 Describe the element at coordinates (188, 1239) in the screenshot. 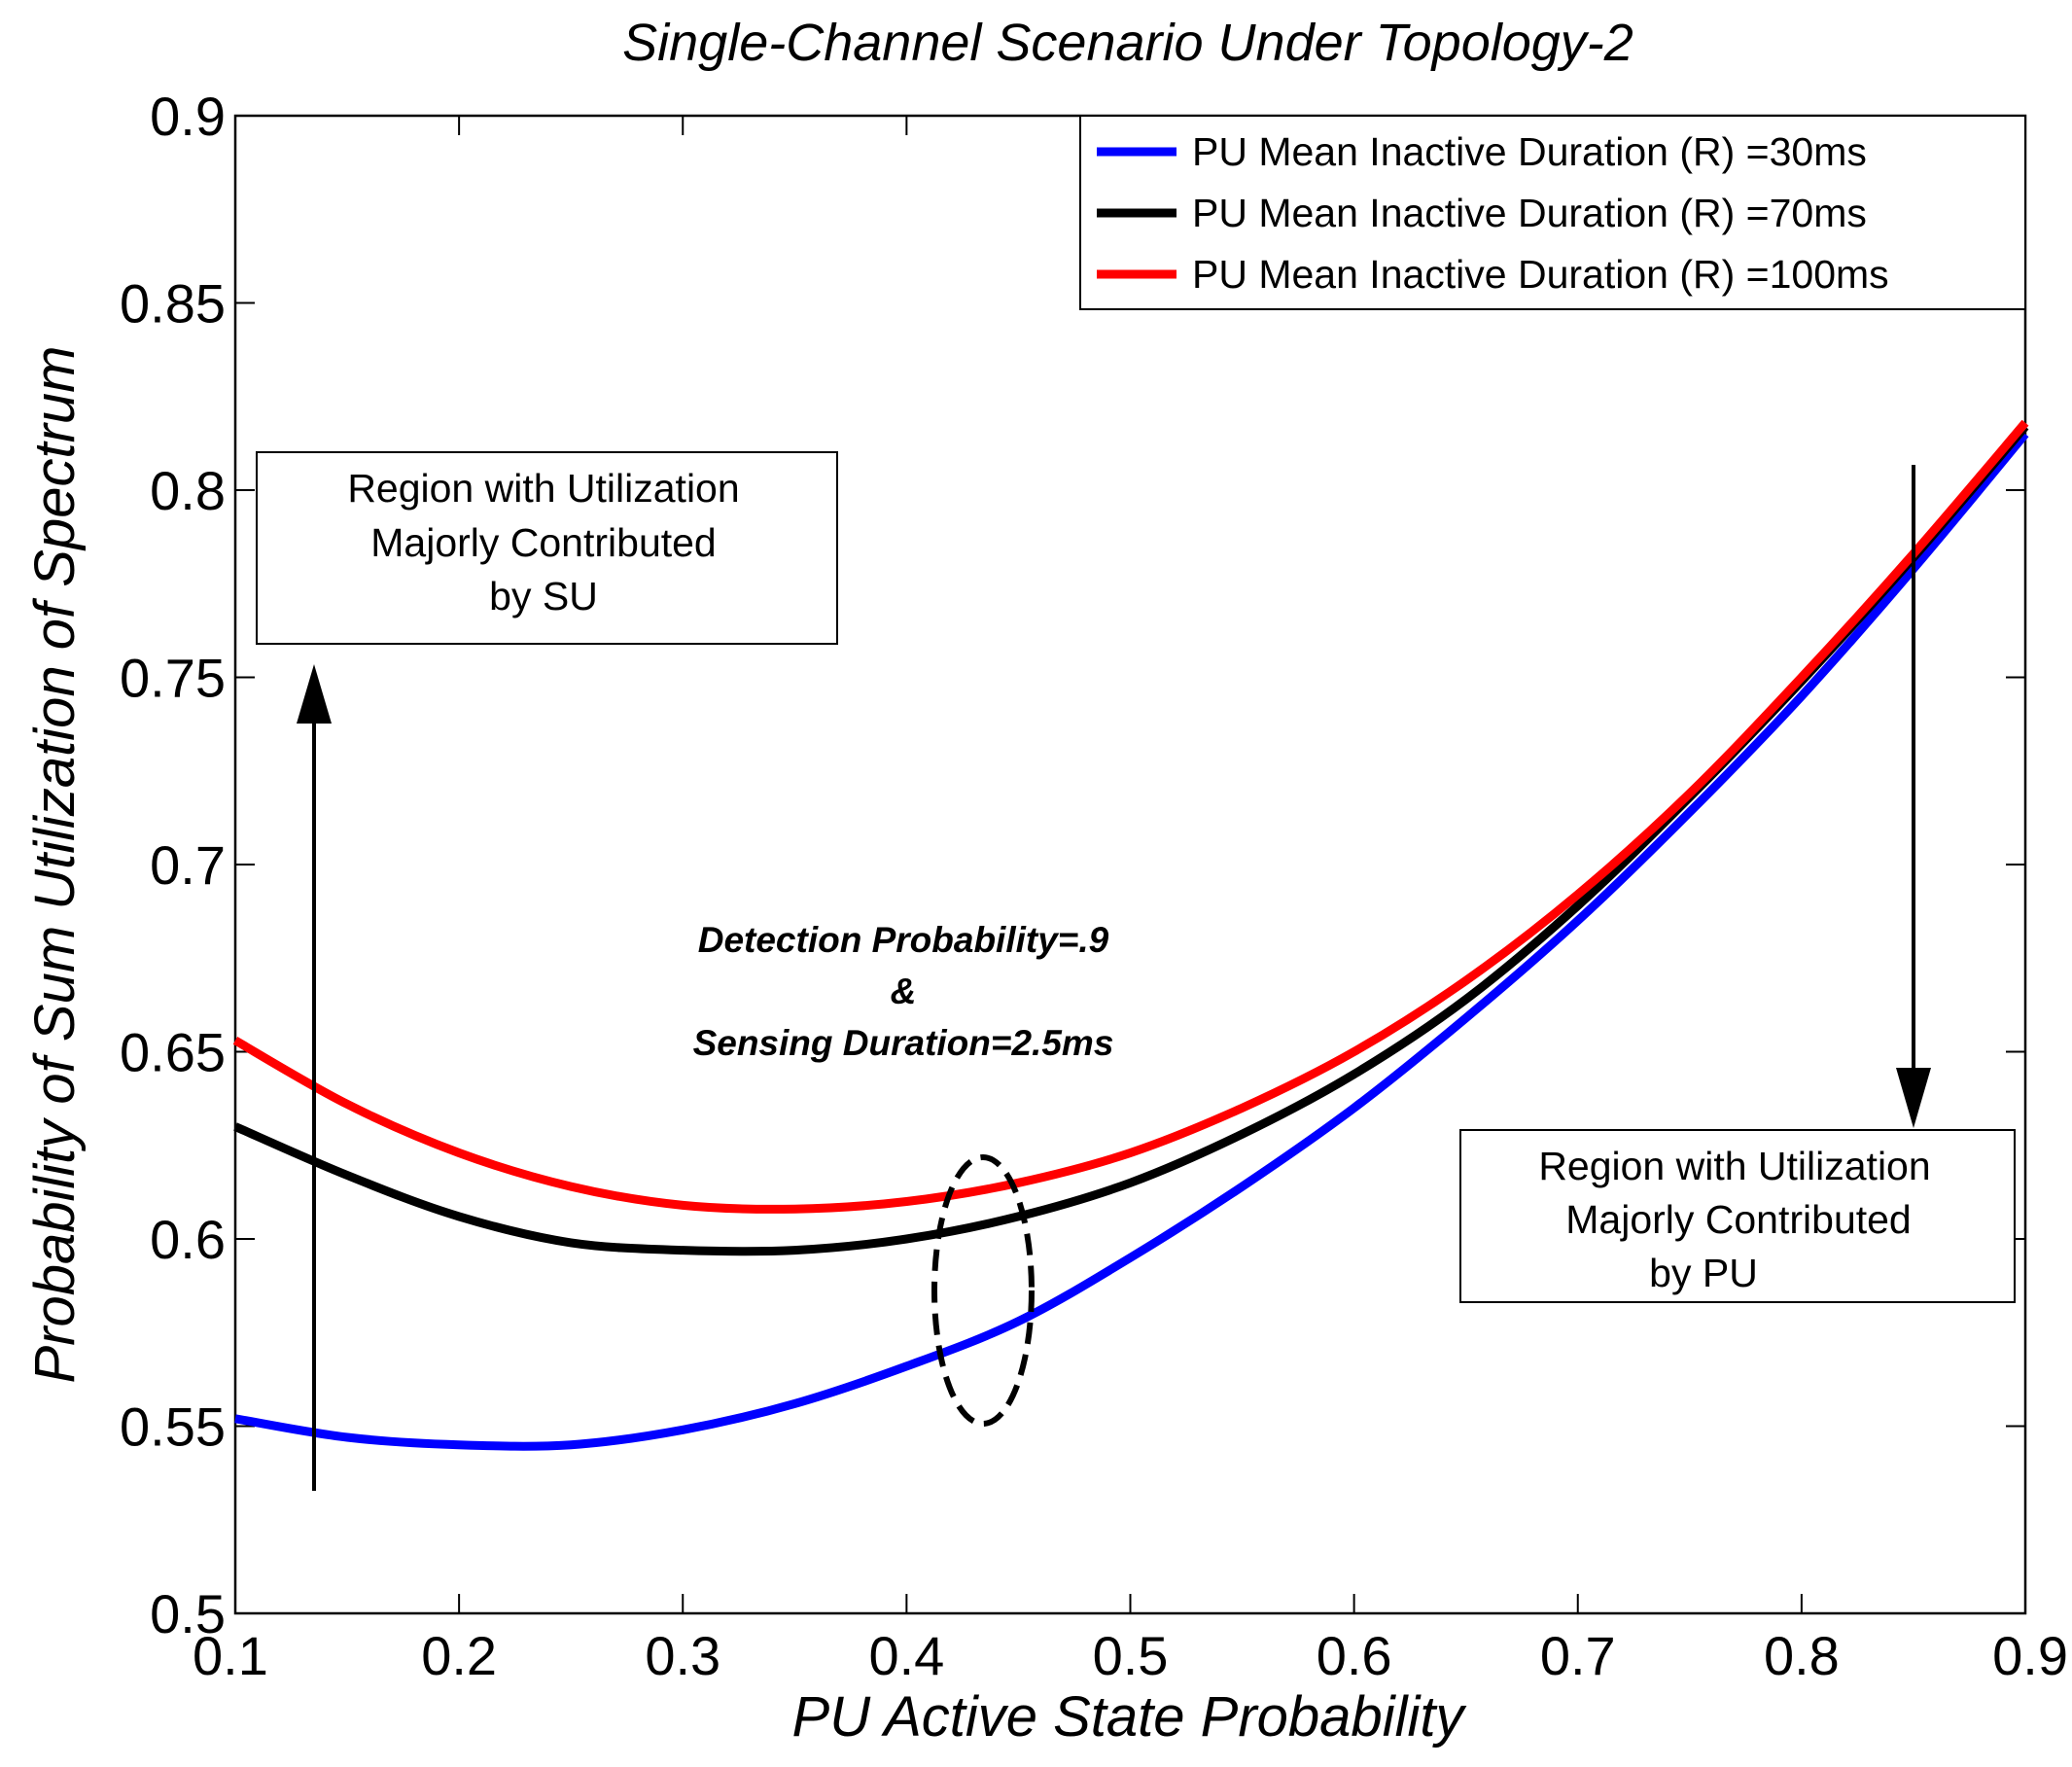

I see `y-tick-label: 0.6` at that location.